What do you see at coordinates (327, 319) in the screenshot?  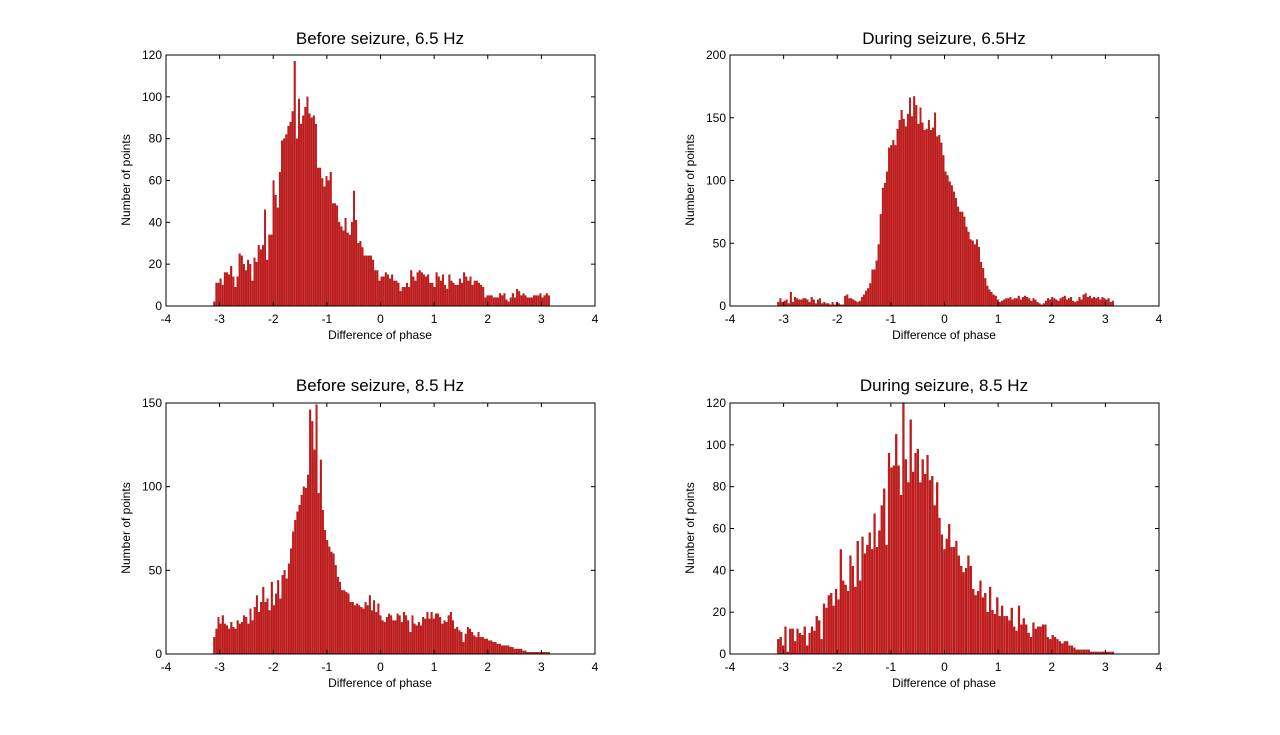 I see `x-tick-label: -1` at bounding box center [327, 319].